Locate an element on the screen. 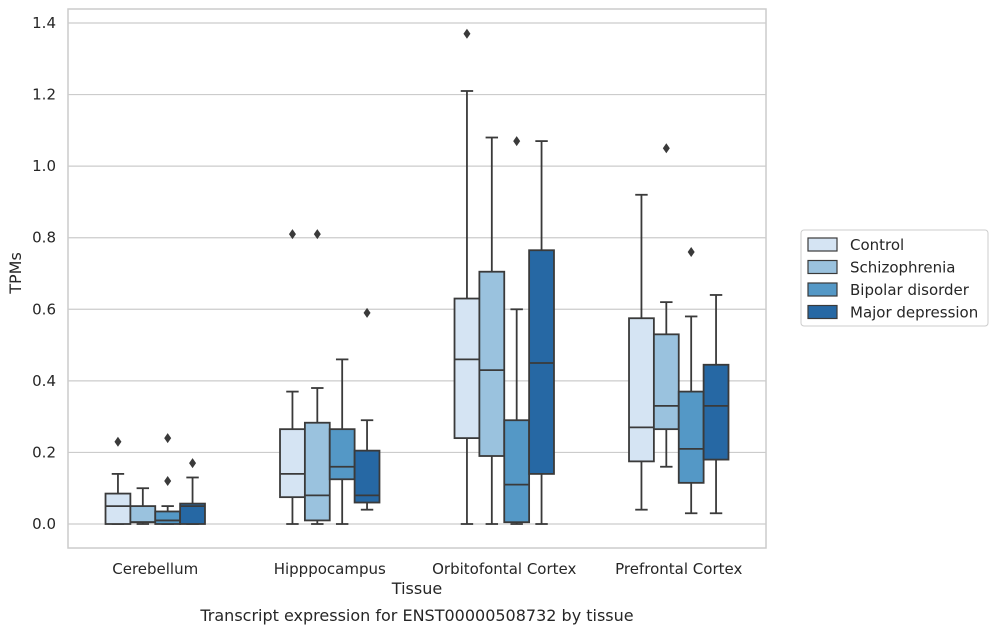  y-tick-labels: 0.0 0.2 0.4 0.6 0.8 1.0 1.2 1.4 is located at coordinates (44, 273).